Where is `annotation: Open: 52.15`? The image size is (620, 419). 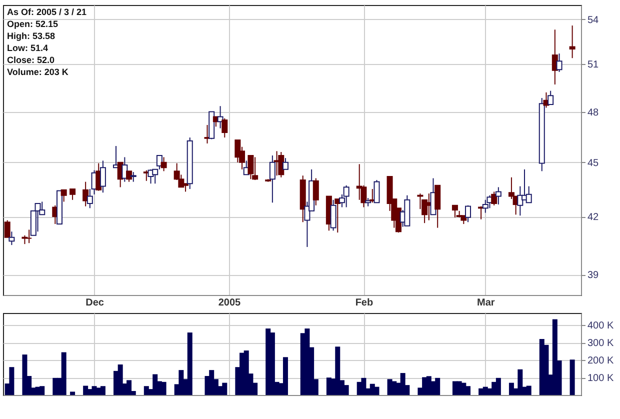
annotation: Open: 52.15 is located at coordinates (32, 24).